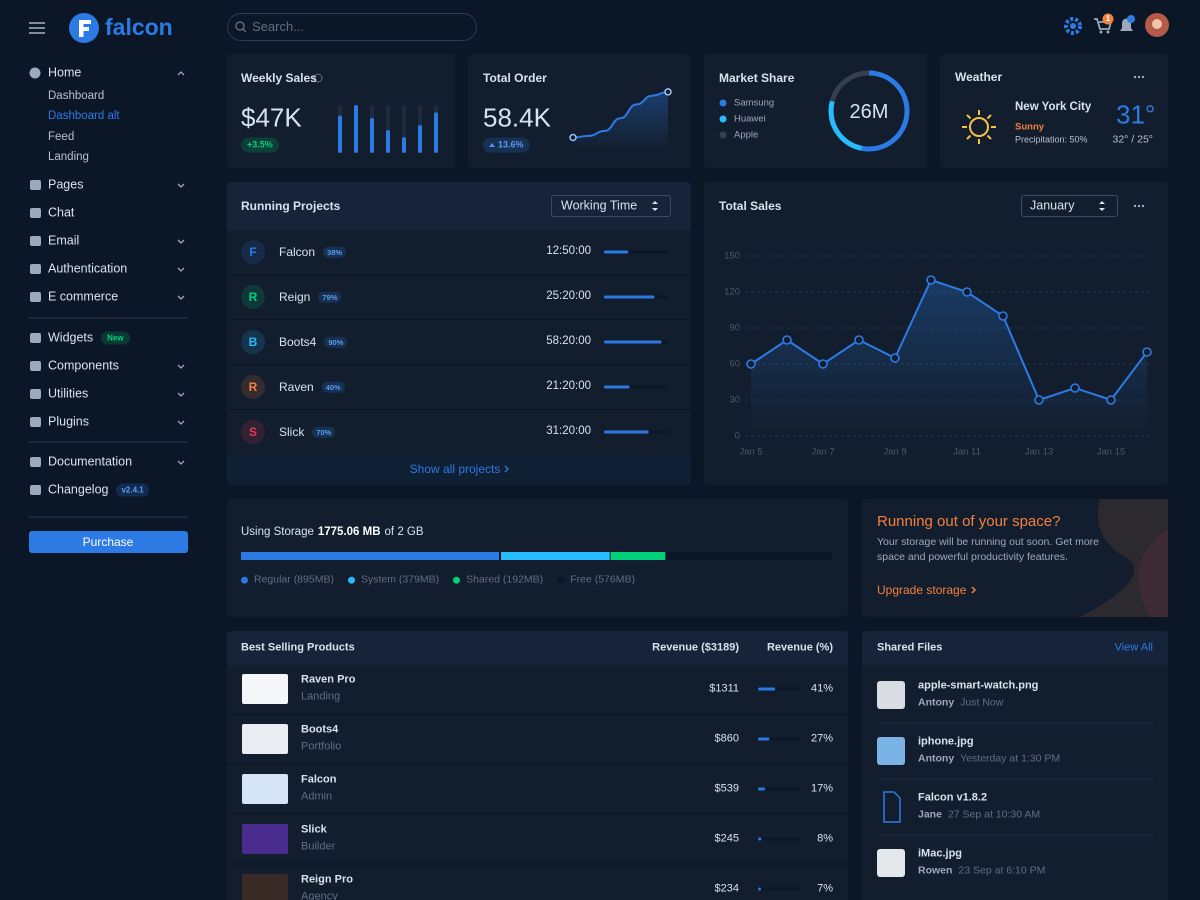  What do you see at coordinates (1131, 19) in the screenshot?
I see `notification-dot` at bounding box center [1131, 19].